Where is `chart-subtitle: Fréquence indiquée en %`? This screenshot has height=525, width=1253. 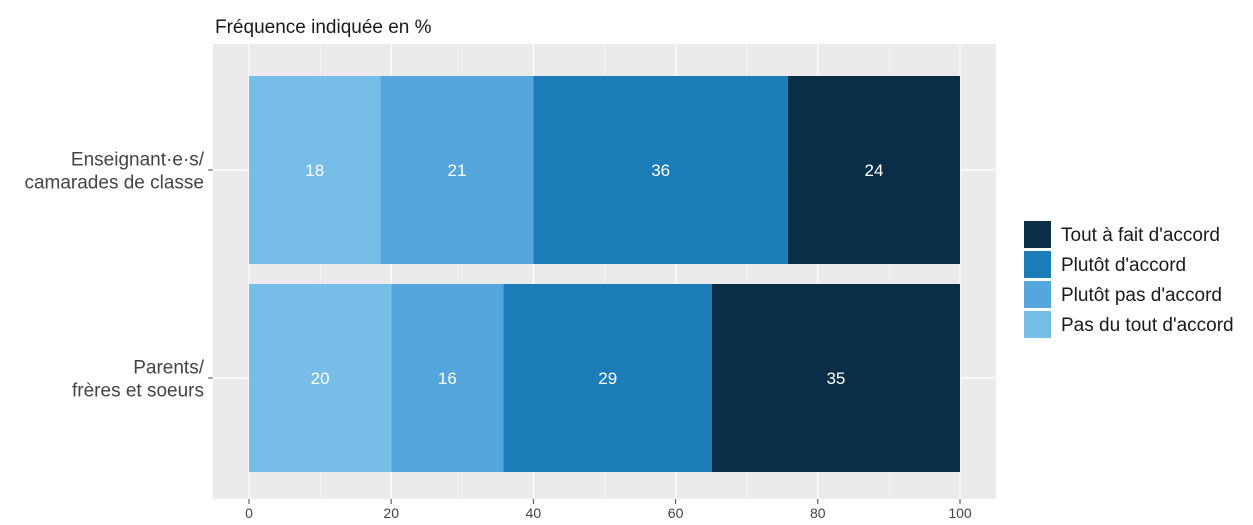
chart-subtitle: Fréquence indiquée en % is located at coordinates (323, 27).